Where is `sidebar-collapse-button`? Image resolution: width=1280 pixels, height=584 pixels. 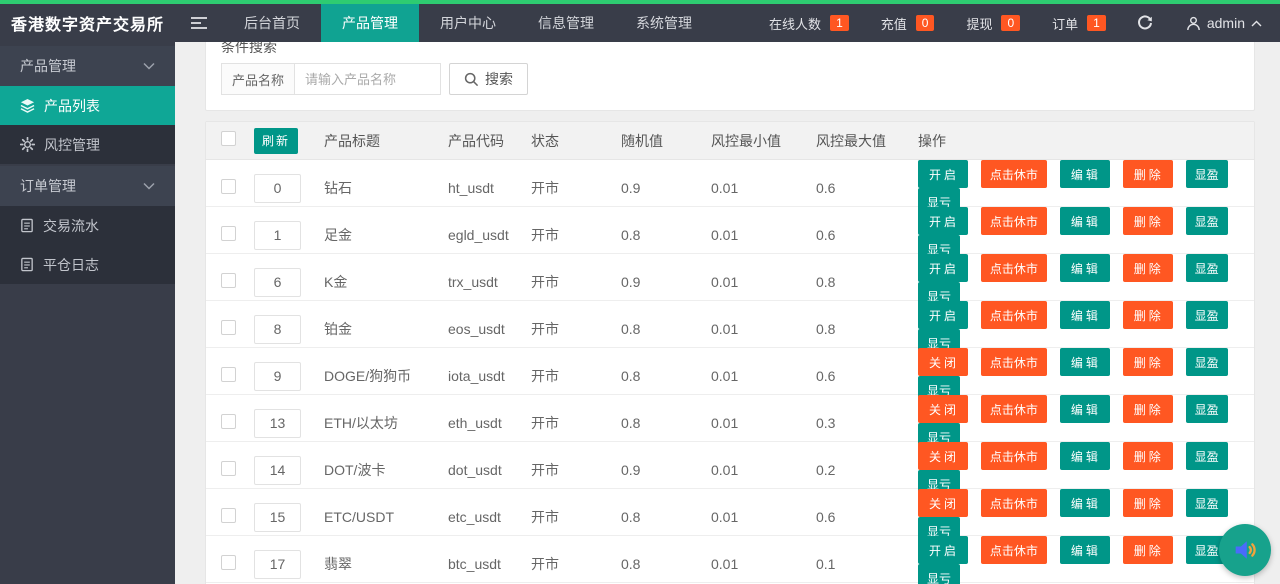 sidebar-collapse-button is located at coordinates (199, 23).